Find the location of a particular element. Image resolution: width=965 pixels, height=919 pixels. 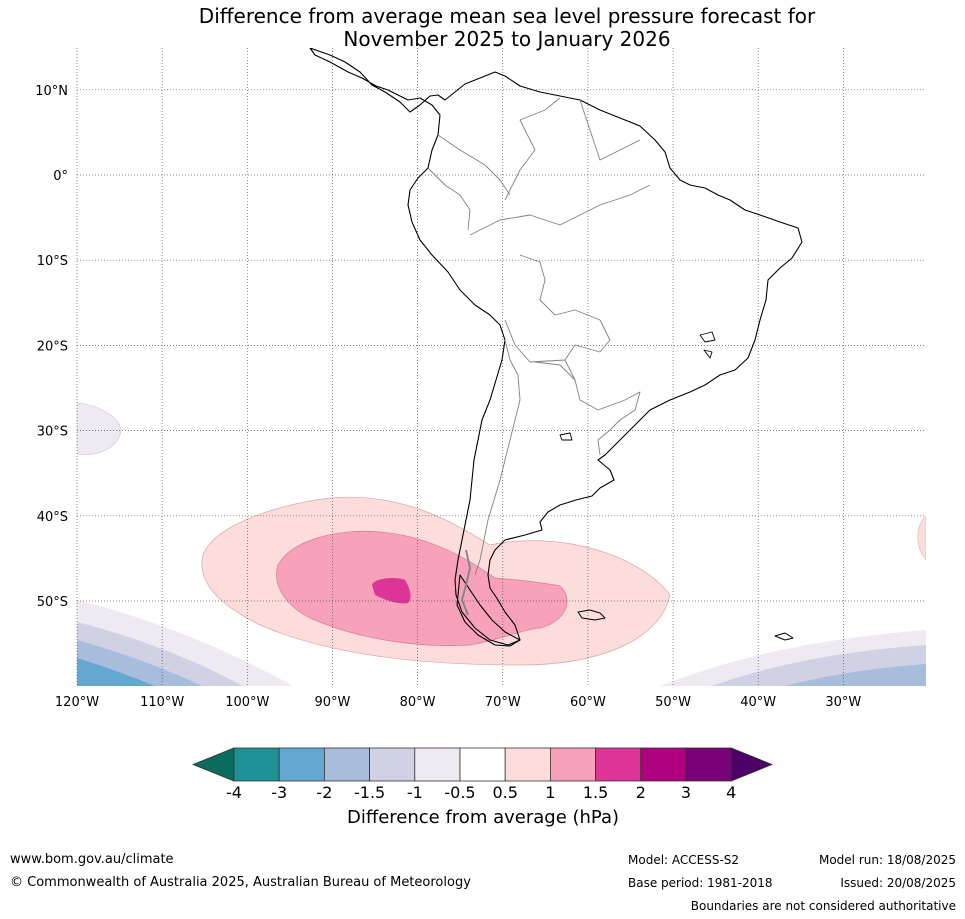

colorbar-tick-label: -1.5 is located at coordinates (369, 791).